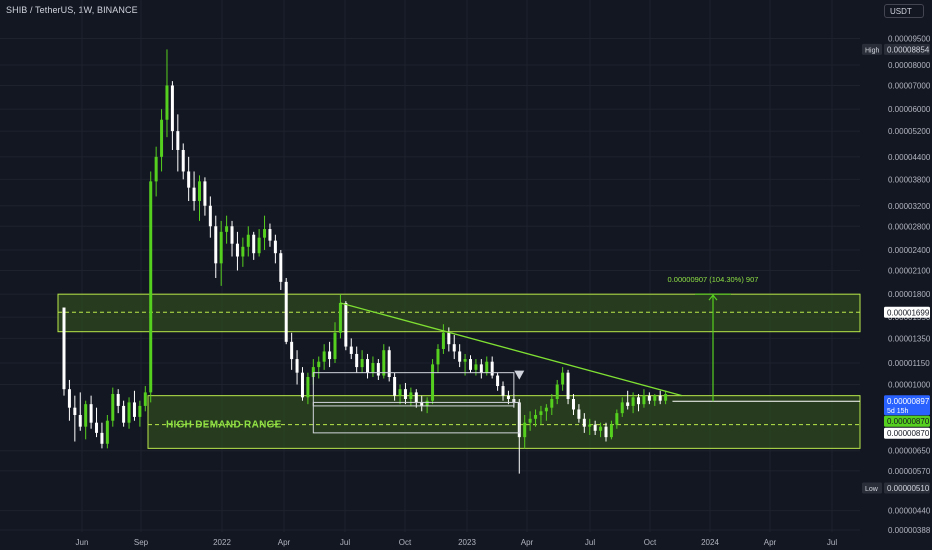 The height and width of the screenshot is (550, 932). What do you see at coordinates (907, 312) in the screenshot?
I see `zone-level-badge: 0.00001699` at bounding box center [907, 312].